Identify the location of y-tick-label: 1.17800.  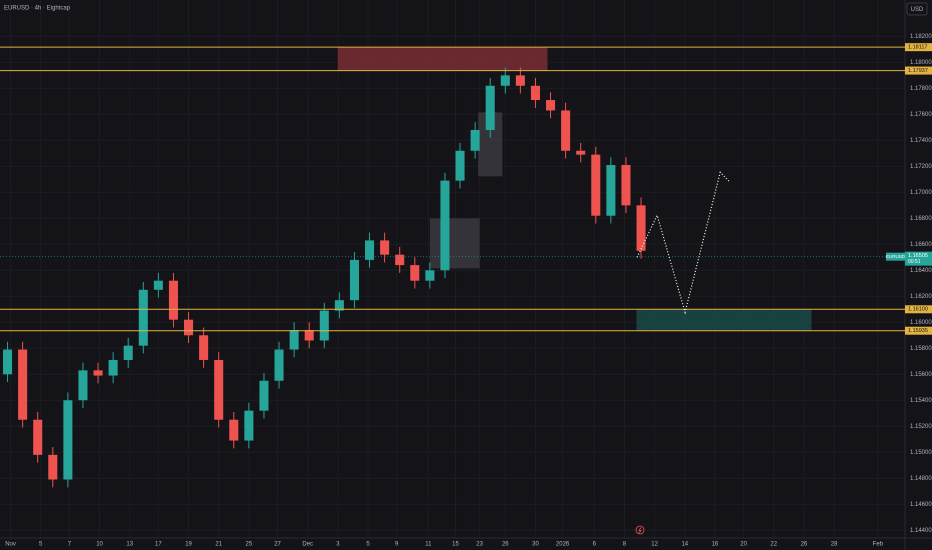
(921, 89).